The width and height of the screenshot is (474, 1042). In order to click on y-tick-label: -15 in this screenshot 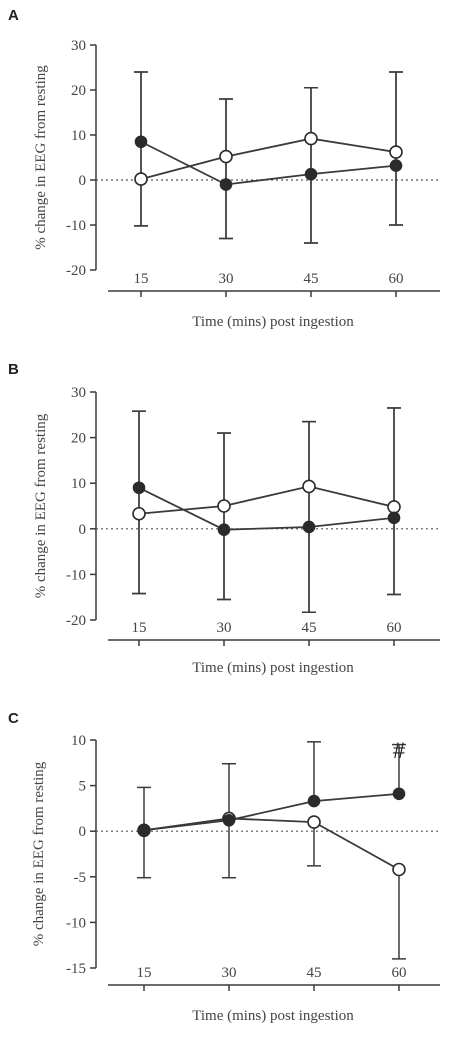, I will do `click(76, 969)`.